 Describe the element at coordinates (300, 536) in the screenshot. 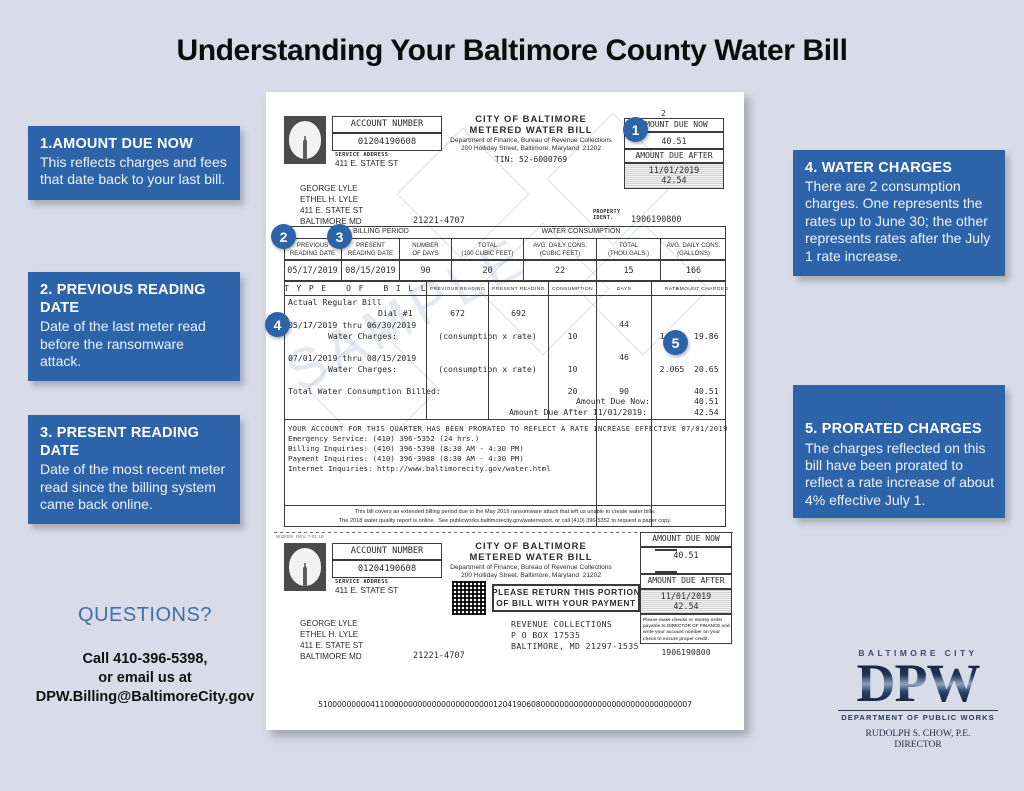

I see `stub-form-code: W4000S REV. 7-01-19` at that location.